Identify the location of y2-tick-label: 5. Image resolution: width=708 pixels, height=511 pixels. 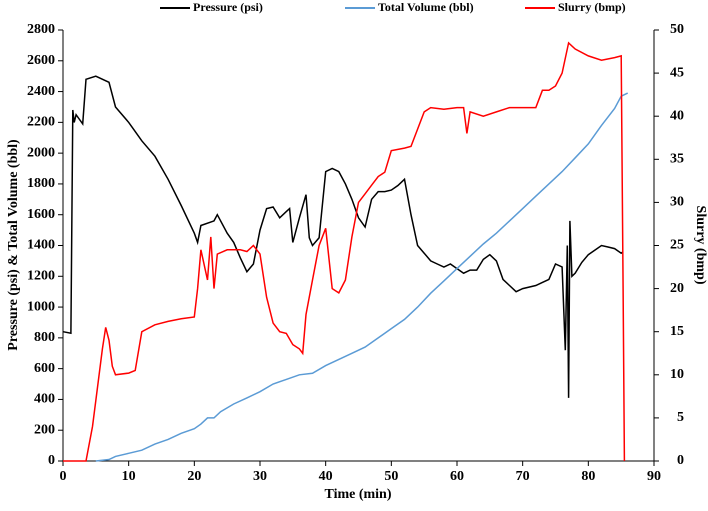
(680, 417).